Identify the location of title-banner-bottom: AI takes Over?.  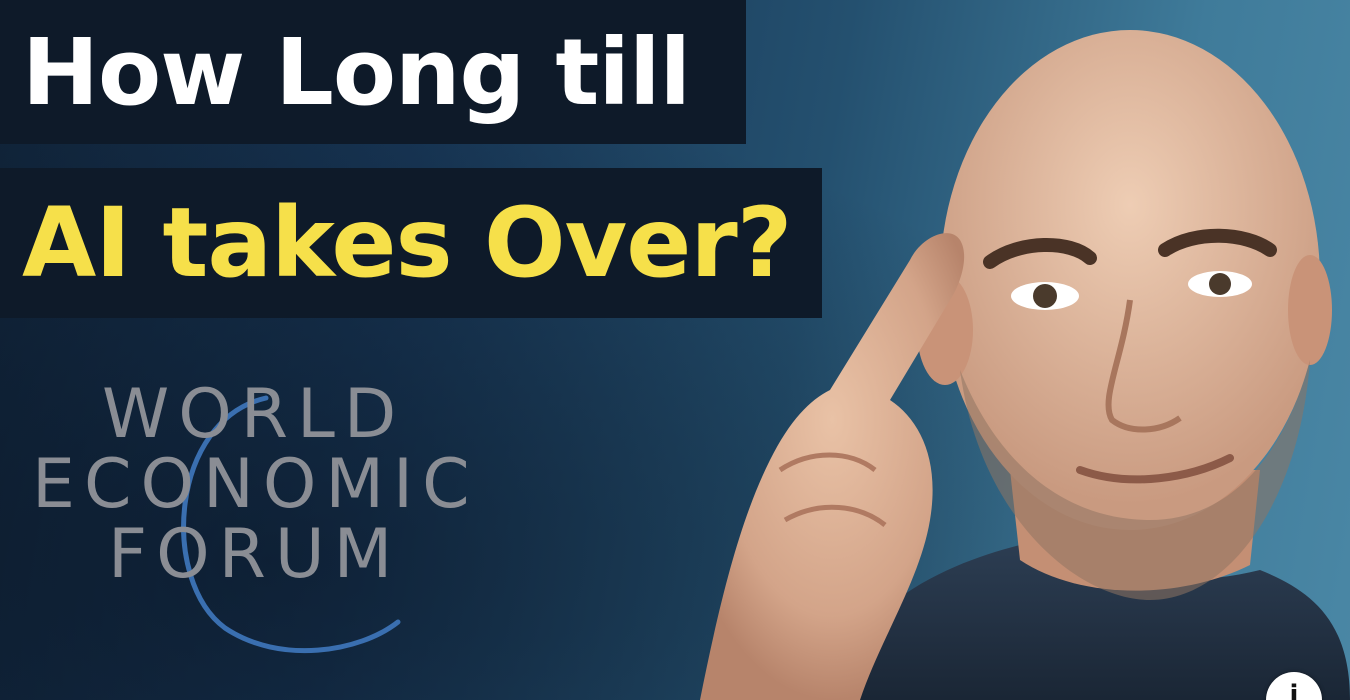
(411, 243).